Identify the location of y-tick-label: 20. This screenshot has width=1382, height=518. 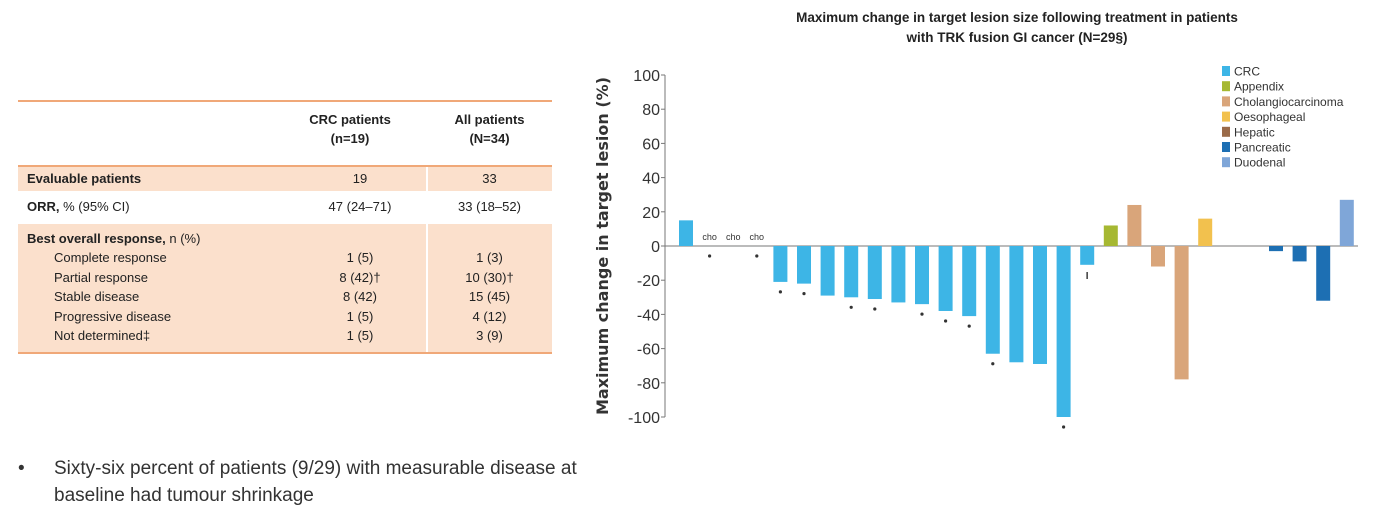
(651, 213).